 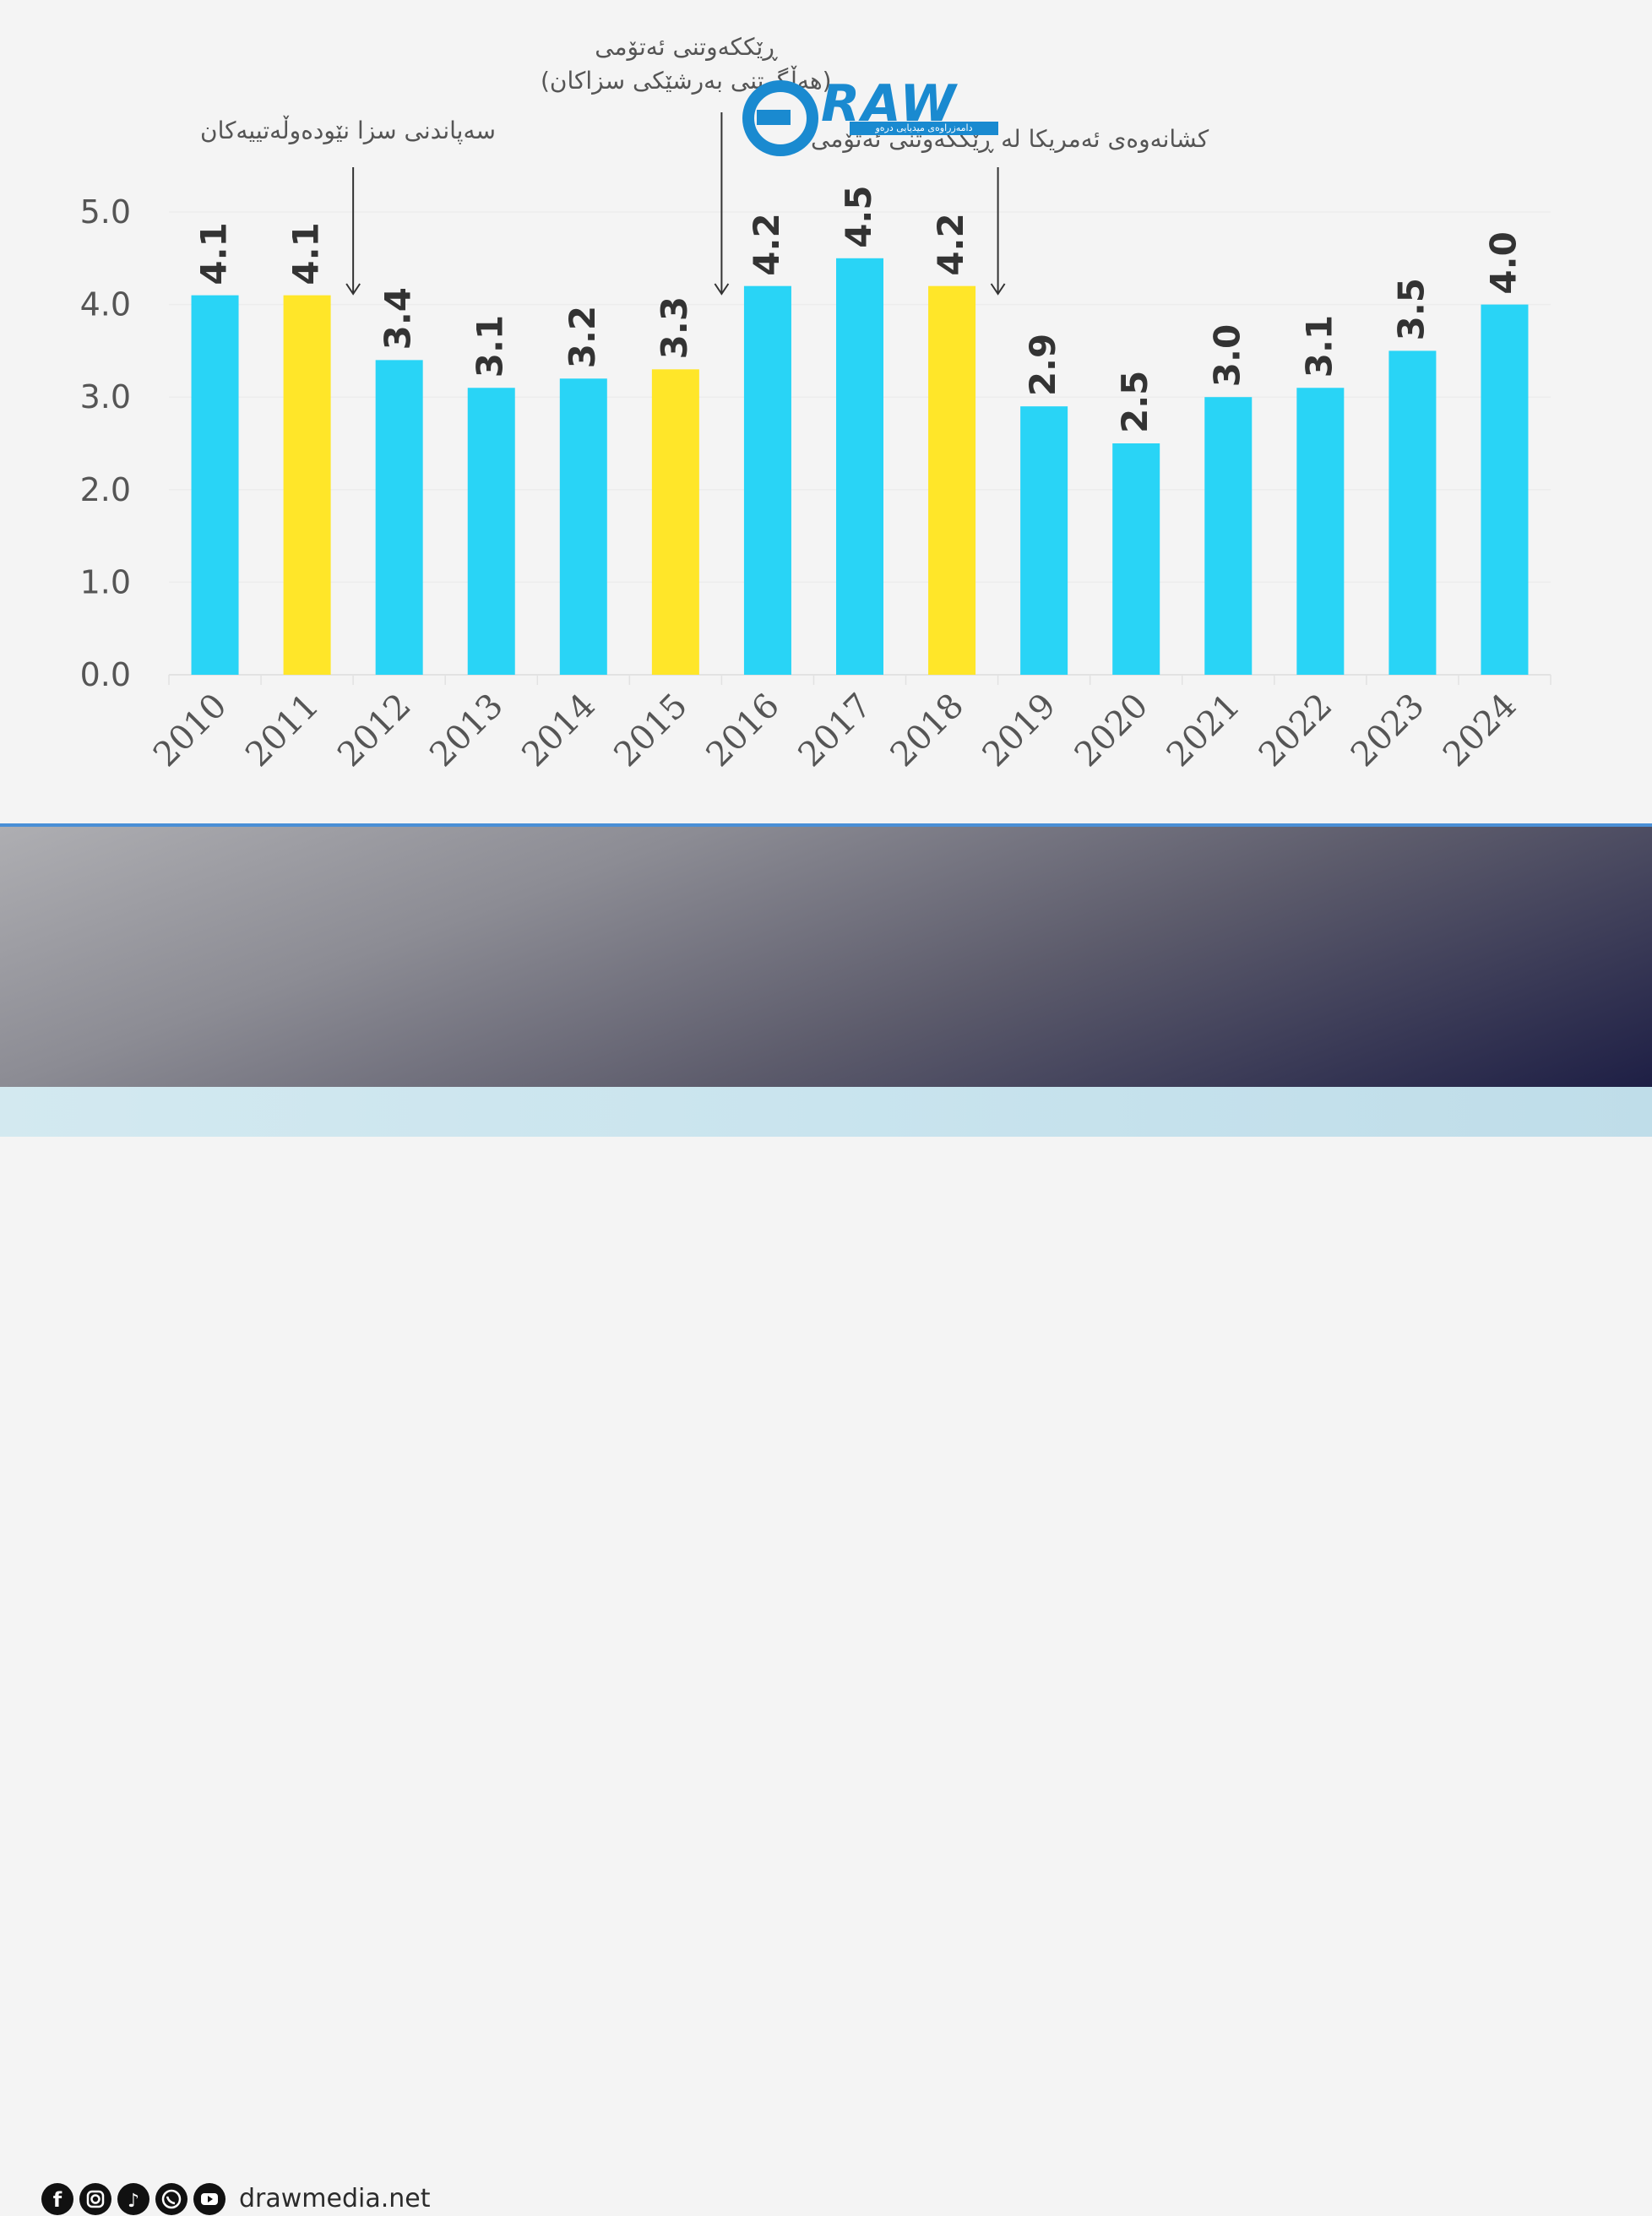 What do you see at coordinates (1112, 731) in the screenshot?
I see `x-tick-label: 2020` at bounding box center [1112, 731].